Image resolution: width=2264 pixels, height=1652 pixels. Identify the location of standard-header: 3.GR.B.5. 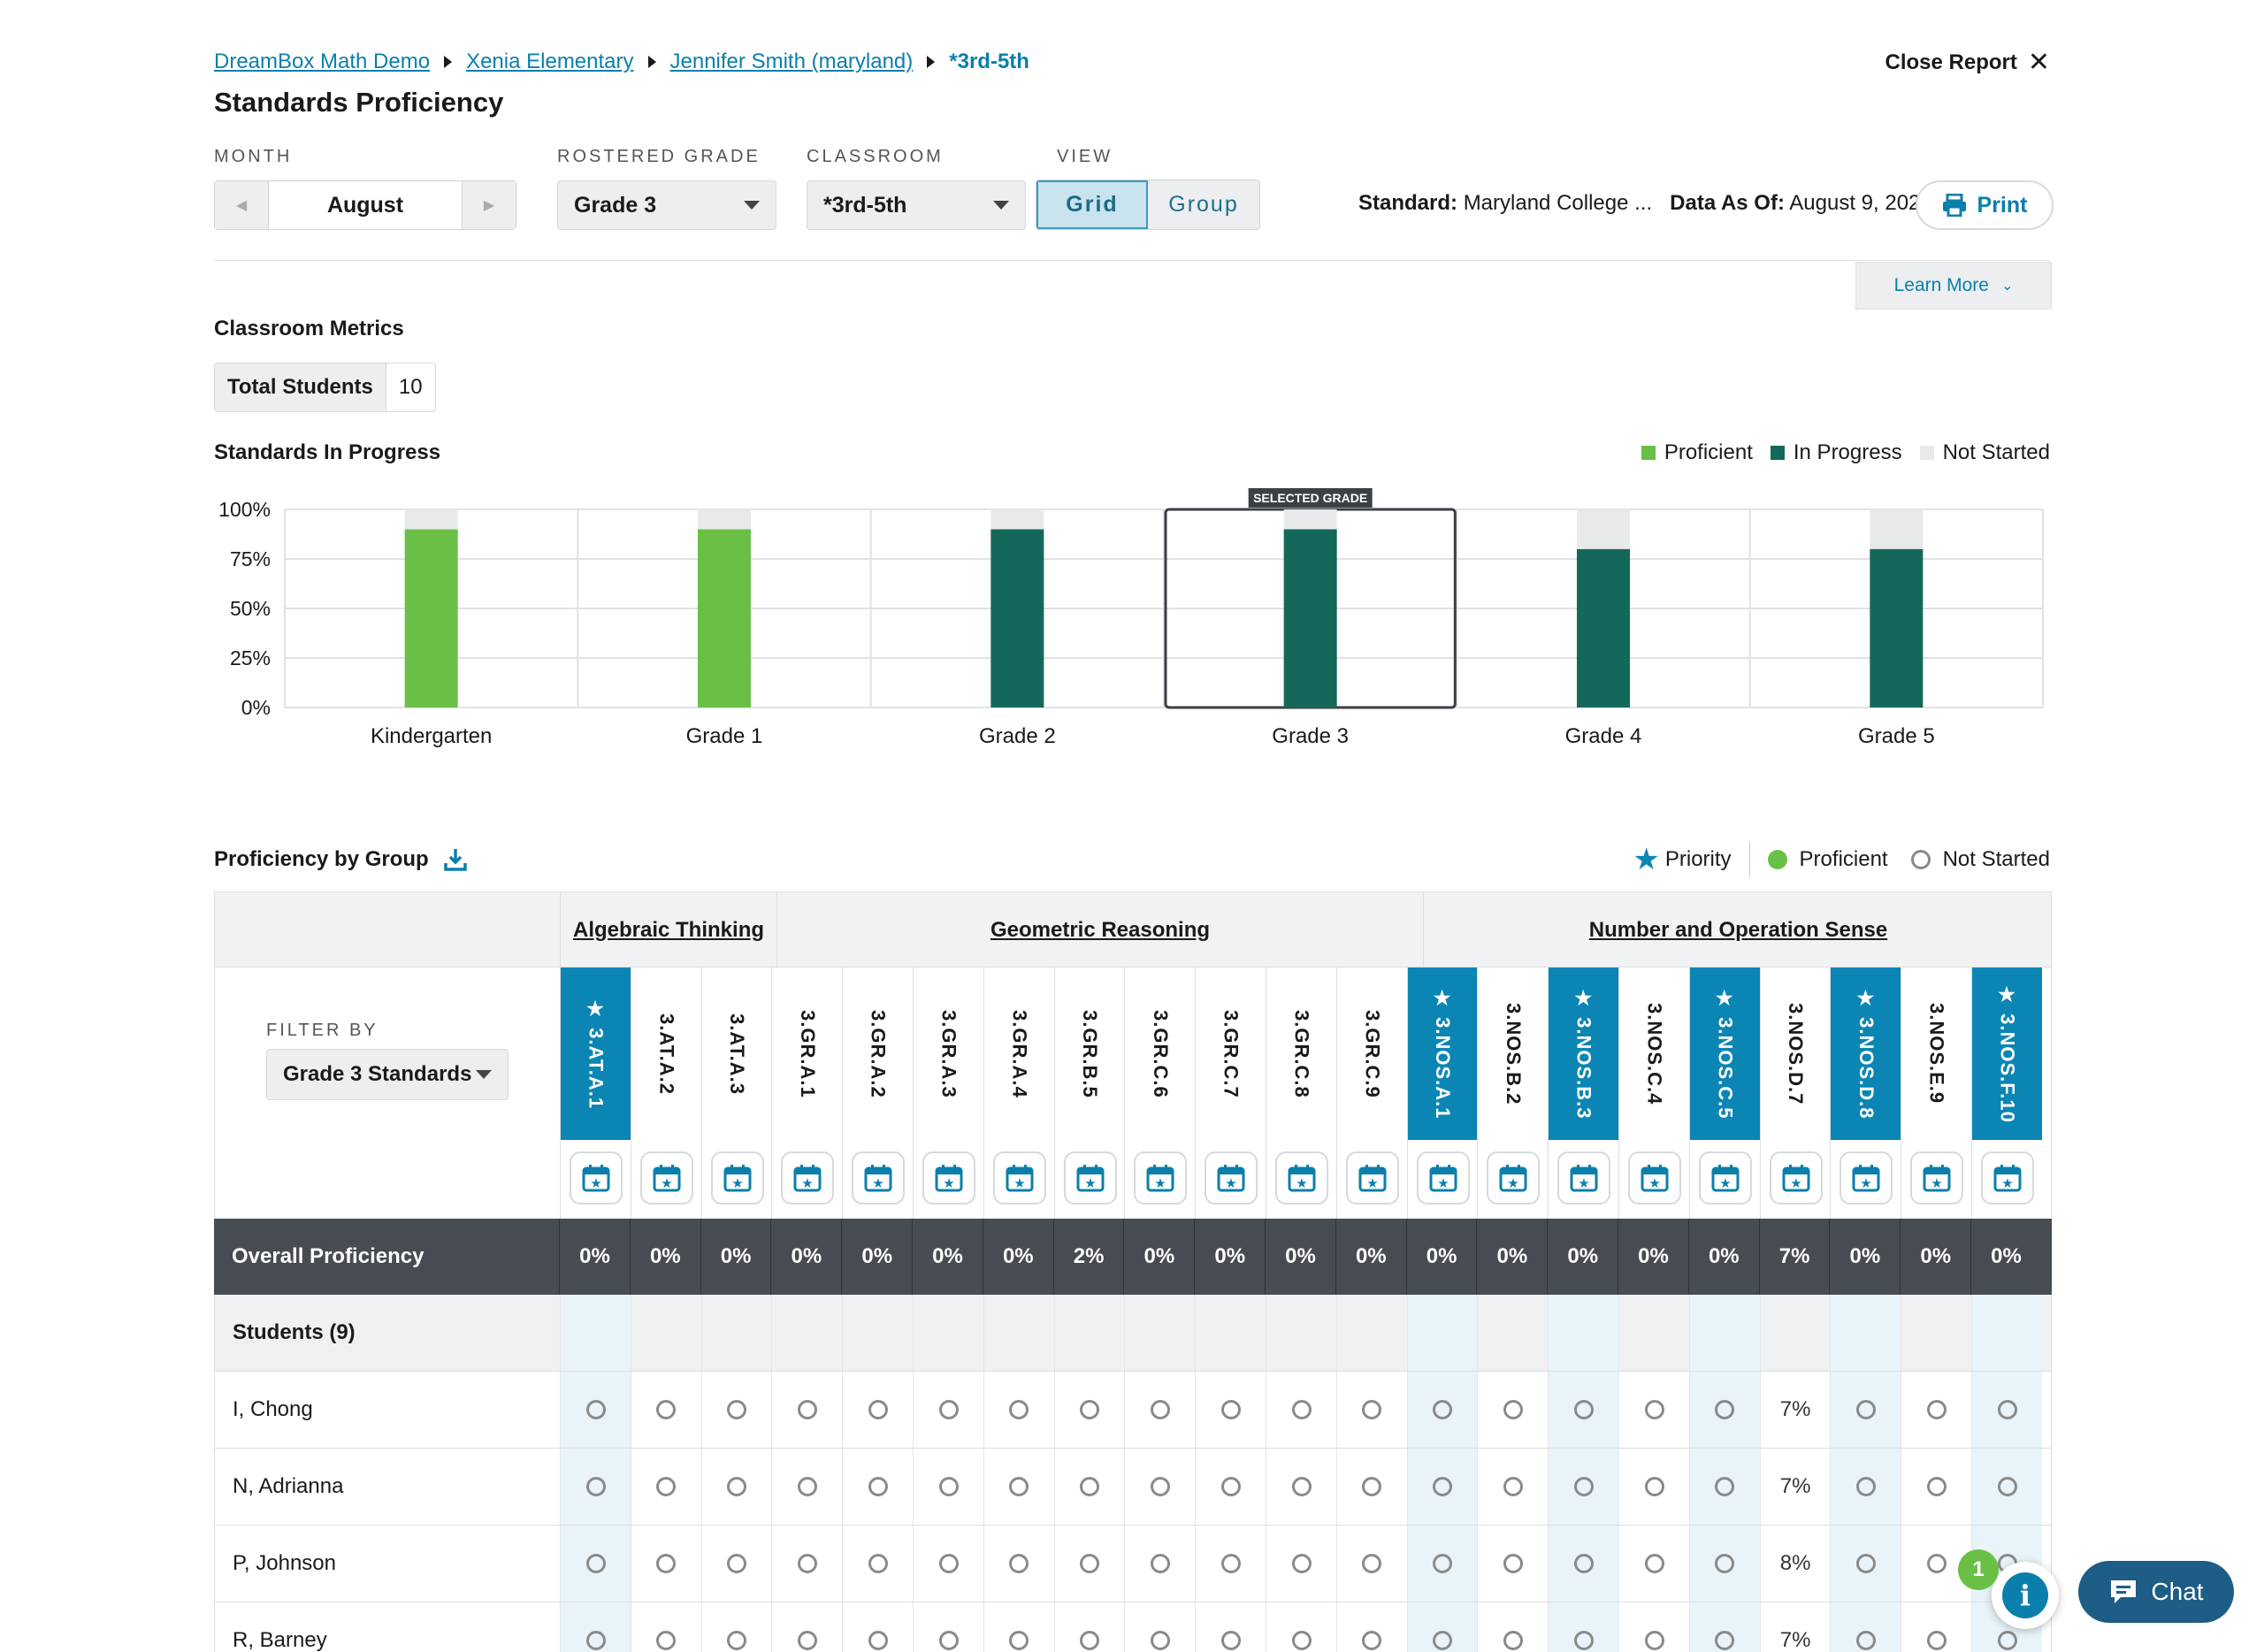
(1090, 1053).